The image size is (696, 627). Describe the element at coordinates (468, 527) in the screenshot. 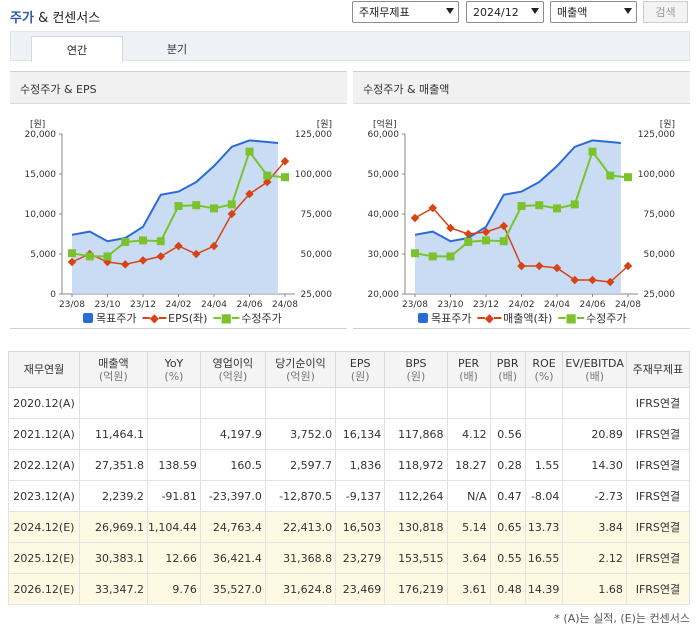

I see `table-cell: 5.14` at that location.